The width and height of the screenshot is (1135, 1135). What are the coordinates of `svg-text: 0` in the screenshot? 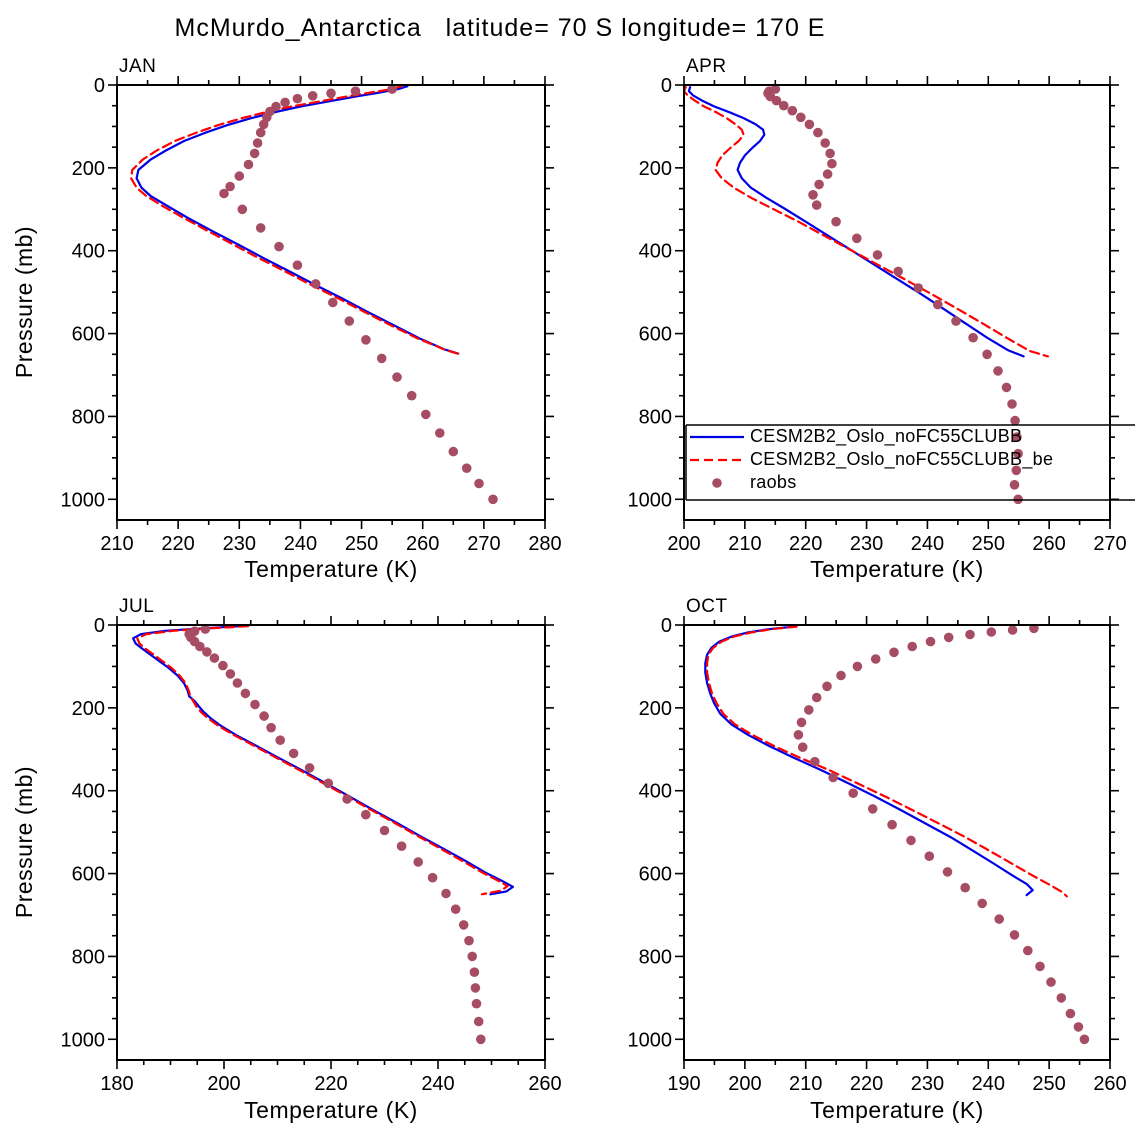 It's located at (666, 626).